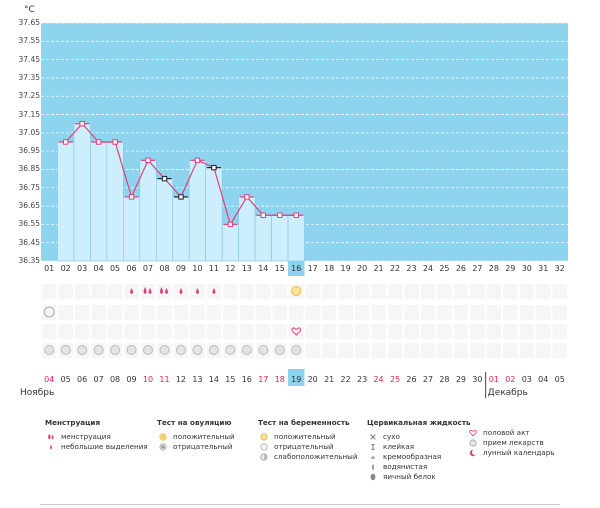 The width and height of the screenshot is (600, 508). I want to click on y-tick-label: 37.35, so click(29, 77).